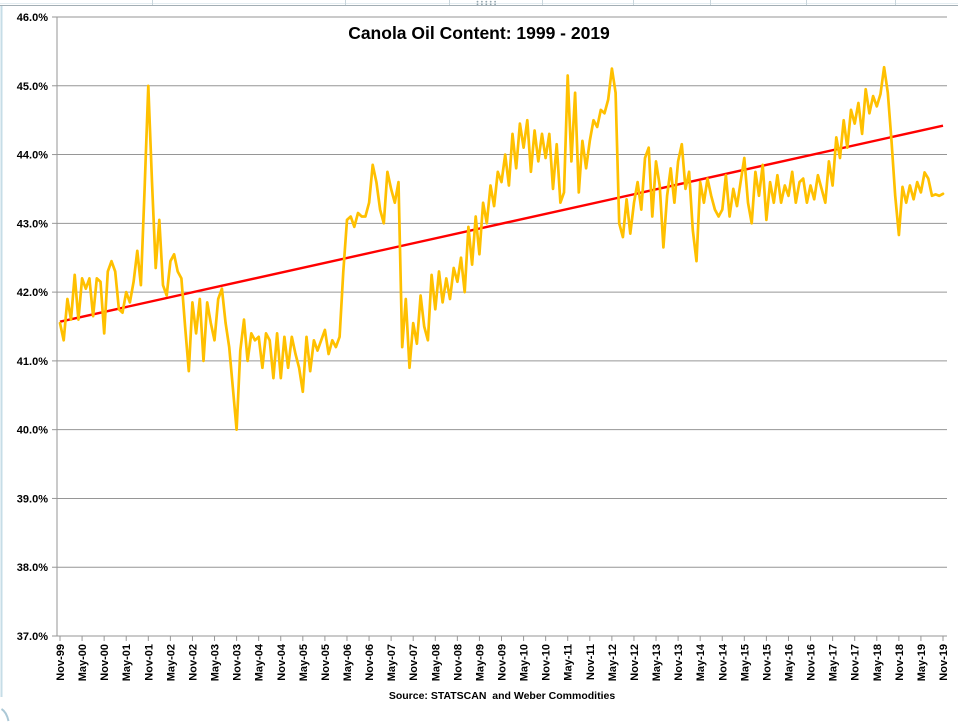 The width and height of the screenshot is (958, 722). Describe the element at coordinates (812, 662) in the screenshot. I see `x-axis-label: Nov-16` at that location.